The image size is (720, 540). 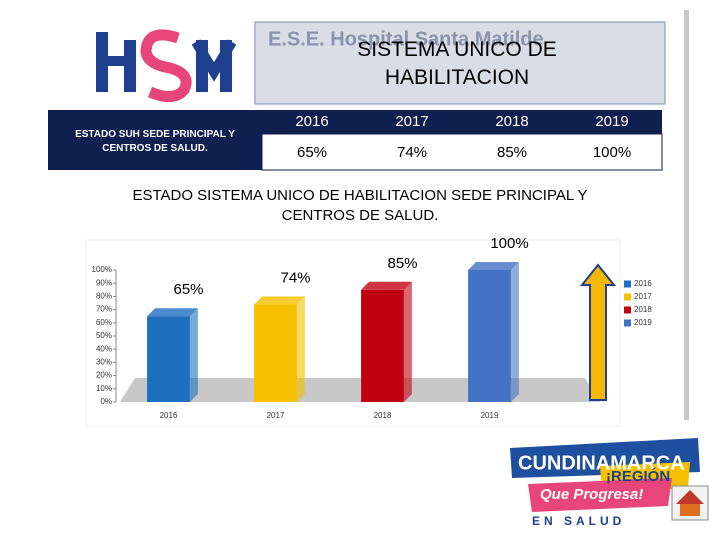 I want to click on table-value-row, so click(x=462, y=152).